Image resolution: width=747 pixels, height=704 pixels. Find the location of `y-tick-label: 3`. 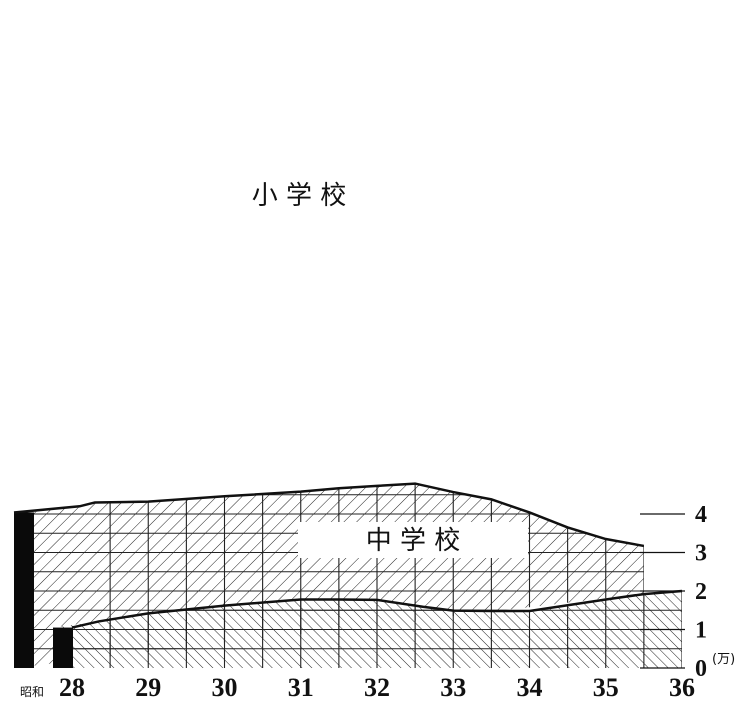

y-tick-label: 3 is located at coordinates (701, 554).